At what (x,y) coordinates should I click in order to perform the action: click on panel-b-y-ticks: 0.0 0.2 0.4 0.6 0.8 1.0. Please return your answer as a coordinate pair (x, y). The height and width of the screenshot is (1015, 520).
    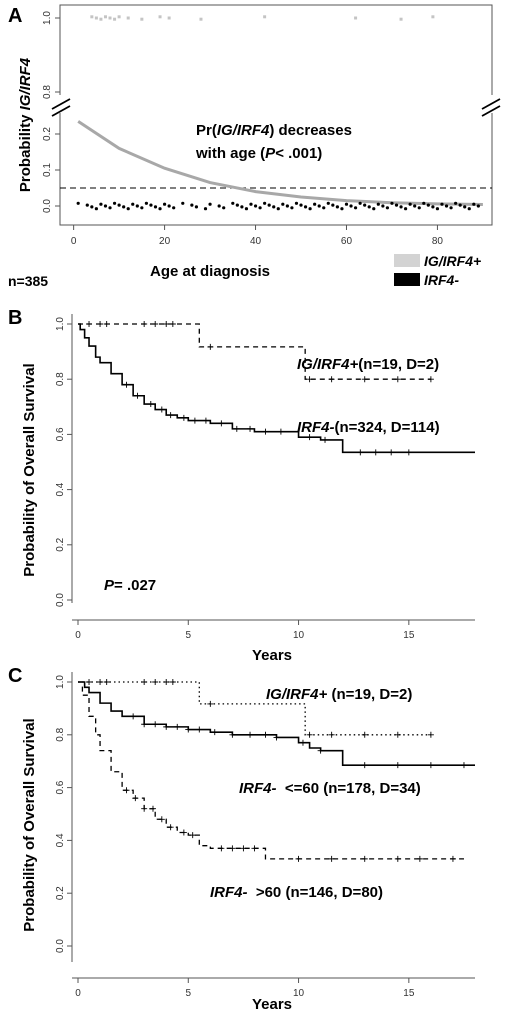
    Looking at the image, I should click on (63, 462).